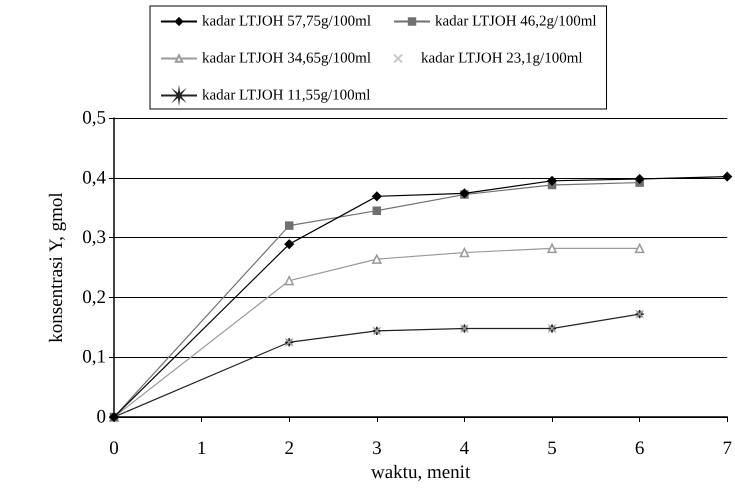  What do you see at coordinates (94, 237) in the screenshot?
I see `y-tick-label: 0,3` at bounding box center [94, 237].